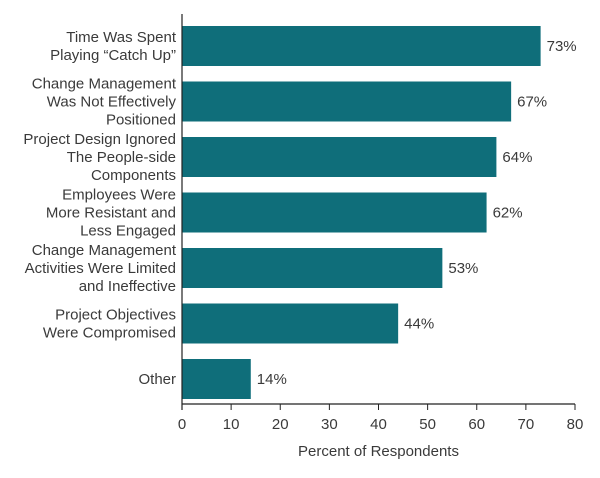 The height and width of the screenshot is (478, 600). I want to click on category-label-line: Other, so click(157, 379).